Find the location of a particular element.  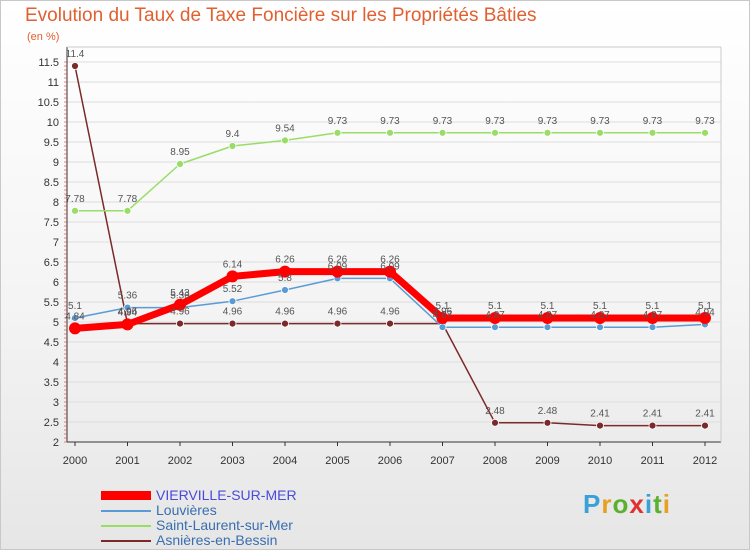

y-tick-label: 4 is located at coordinates (56, 363).